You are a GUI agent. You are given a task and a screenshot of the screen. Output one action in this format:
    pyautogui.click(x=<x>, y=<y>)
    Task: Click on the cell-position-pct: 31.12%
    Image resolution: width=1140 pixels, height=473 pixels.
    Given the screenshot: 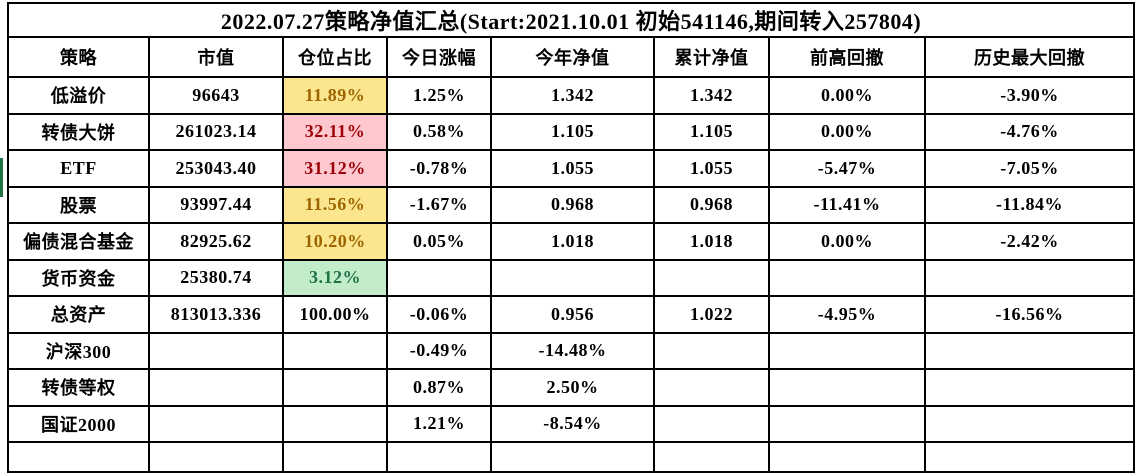 What is the action you would take?
    pyautogui.click(x=335, y=168)
    